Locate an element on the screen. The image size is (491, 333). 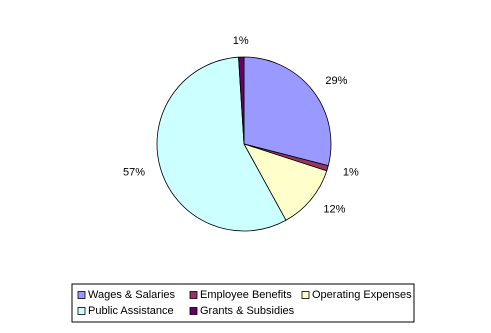
data-label: 57% is located at coordinates (134, 173).